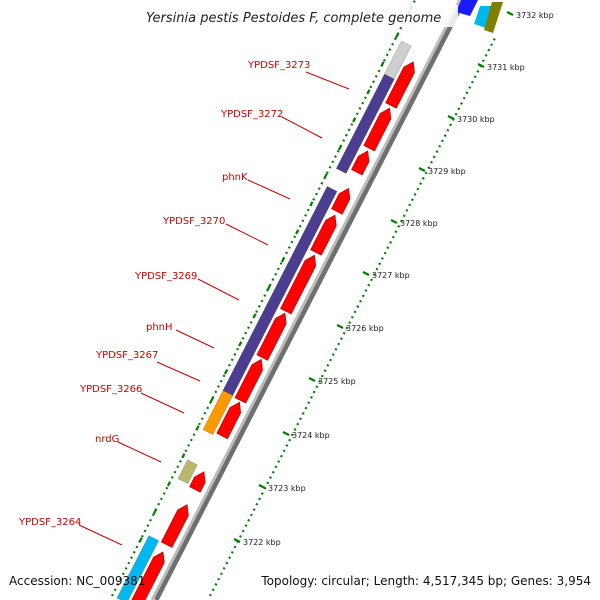 Image resolution: width=600 pixels, height=600 pixels. Describe the element at coordinates (365, 328) in the screenshot. I see `kbp-label: 3726 kbp` at that location.